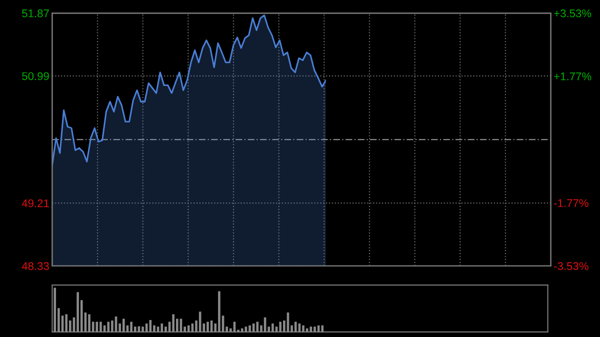 This screenshot has height=337, width=600. I want to click on y2-tick-label: +1.77%, so click(573, 76).